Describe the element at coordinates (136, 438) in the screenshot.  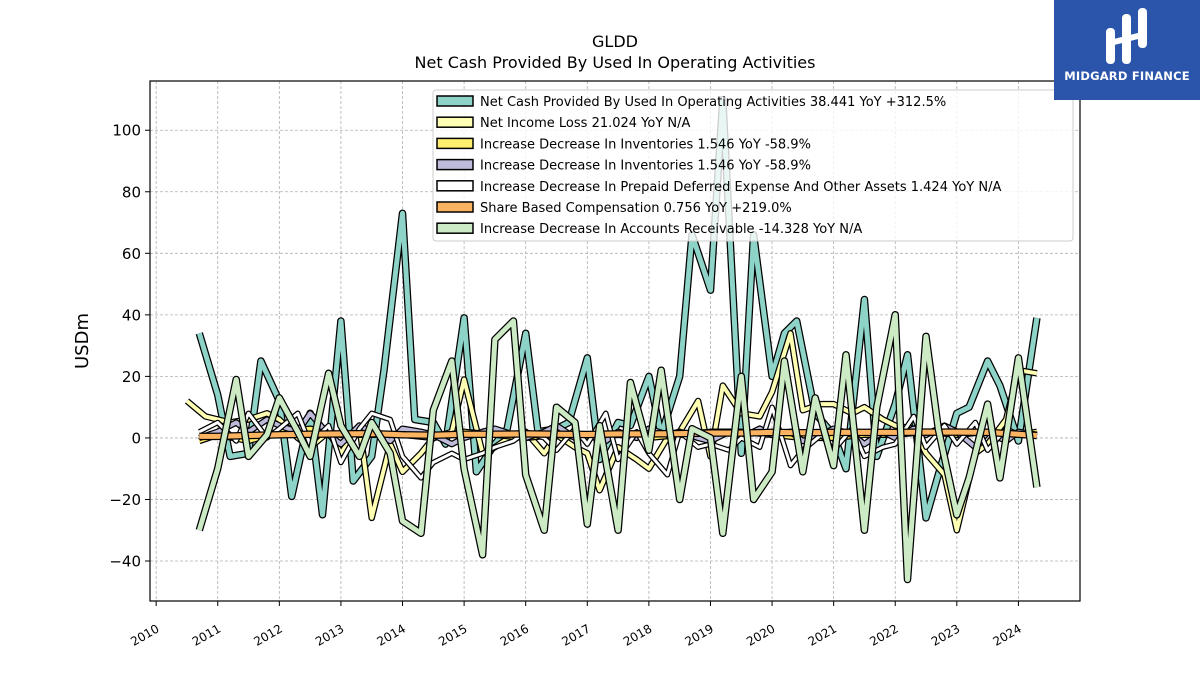
I see `y-tick-label: 0` at that location.